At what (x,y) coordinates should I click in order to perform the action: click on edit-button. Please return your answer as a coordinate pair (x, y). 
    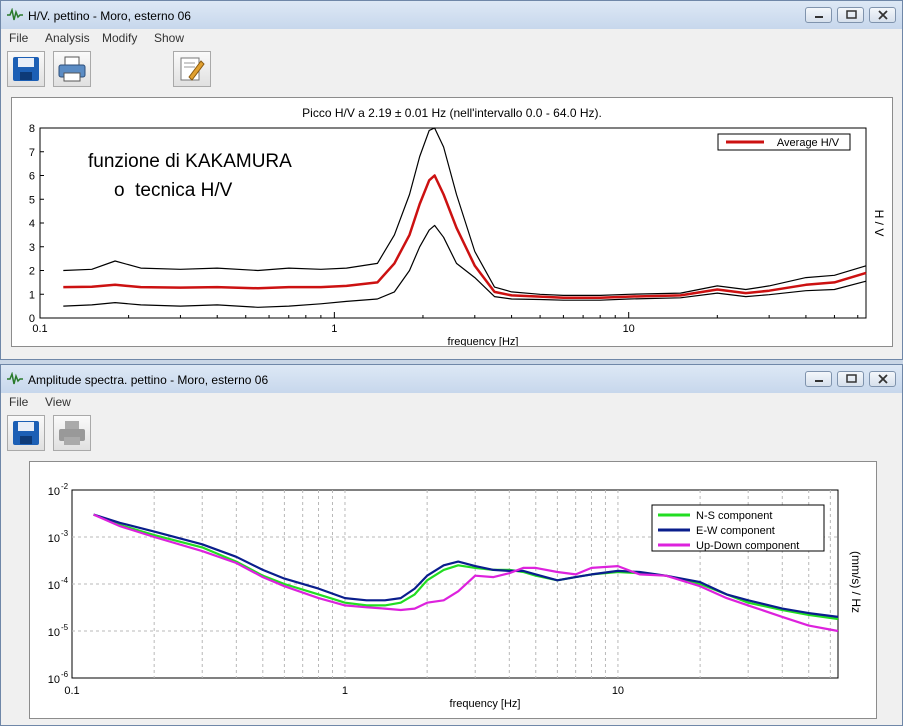
    Looking at the image, I should click on (192, 69).